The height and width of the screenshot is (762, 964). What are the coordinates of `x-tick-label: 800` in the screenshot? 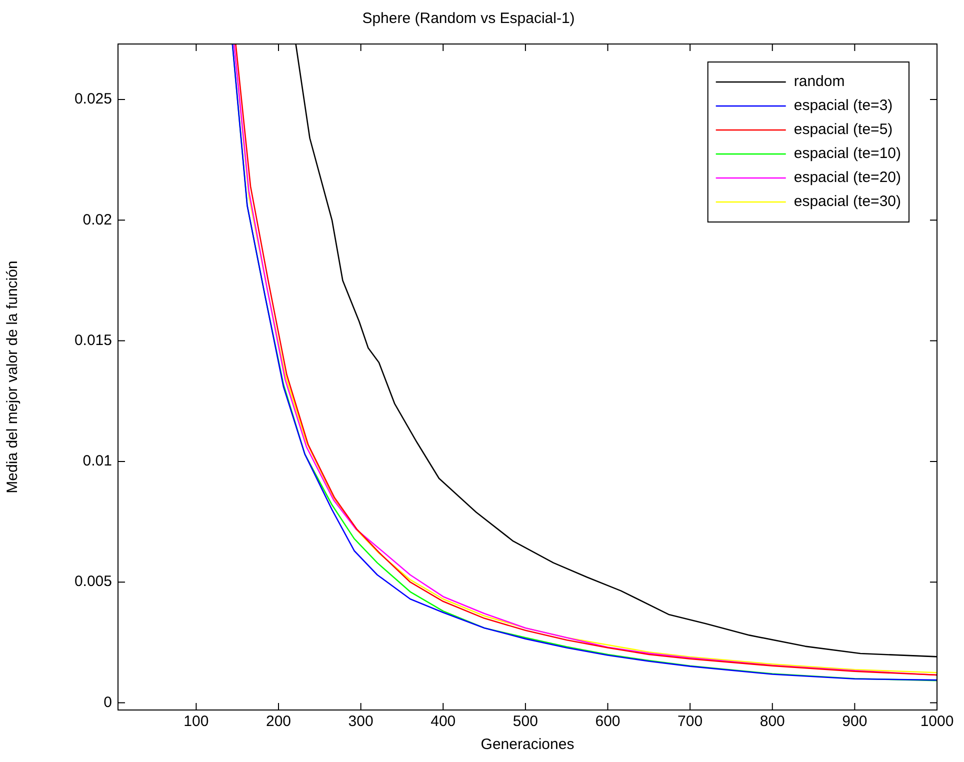 It's located at (772, 721).